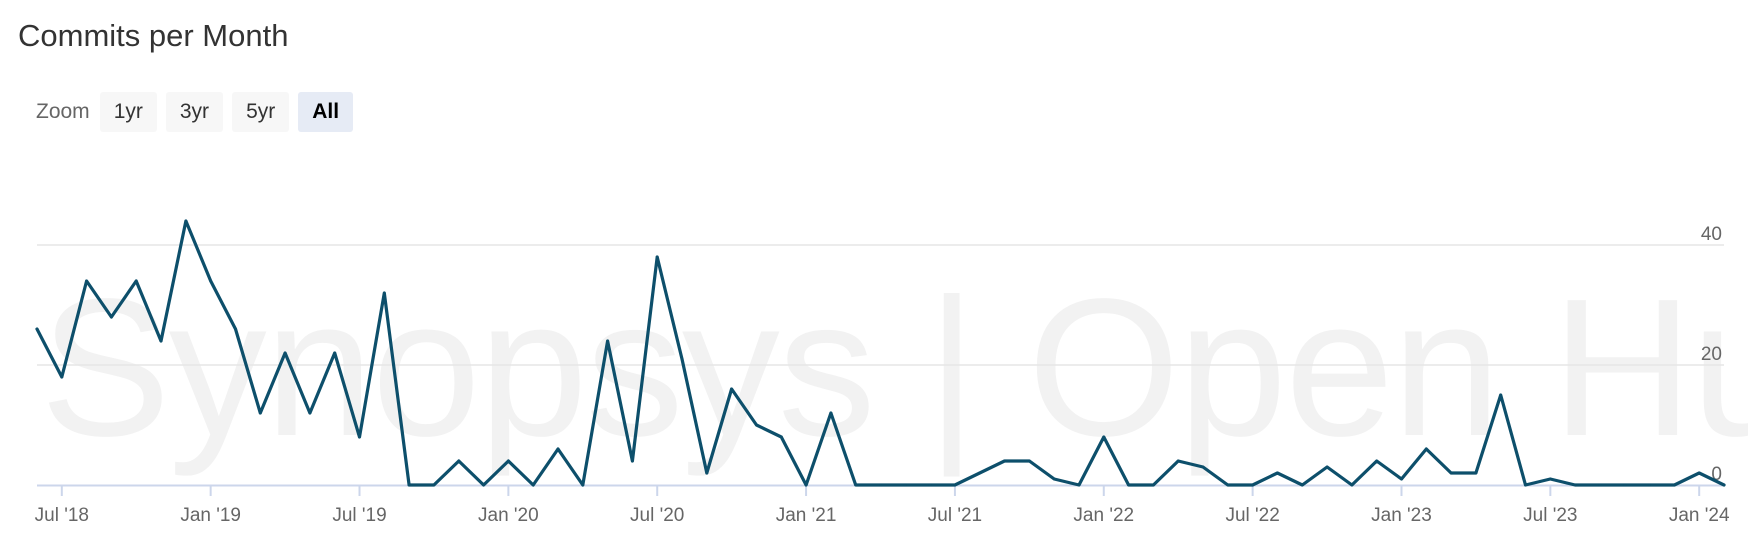 This screenshot has width=1748, height=545. What do you see at coordinates (1103, 515) in the screenshot?
I see `x-tick-label: Jan '22` at bounding box center [1103, 515].